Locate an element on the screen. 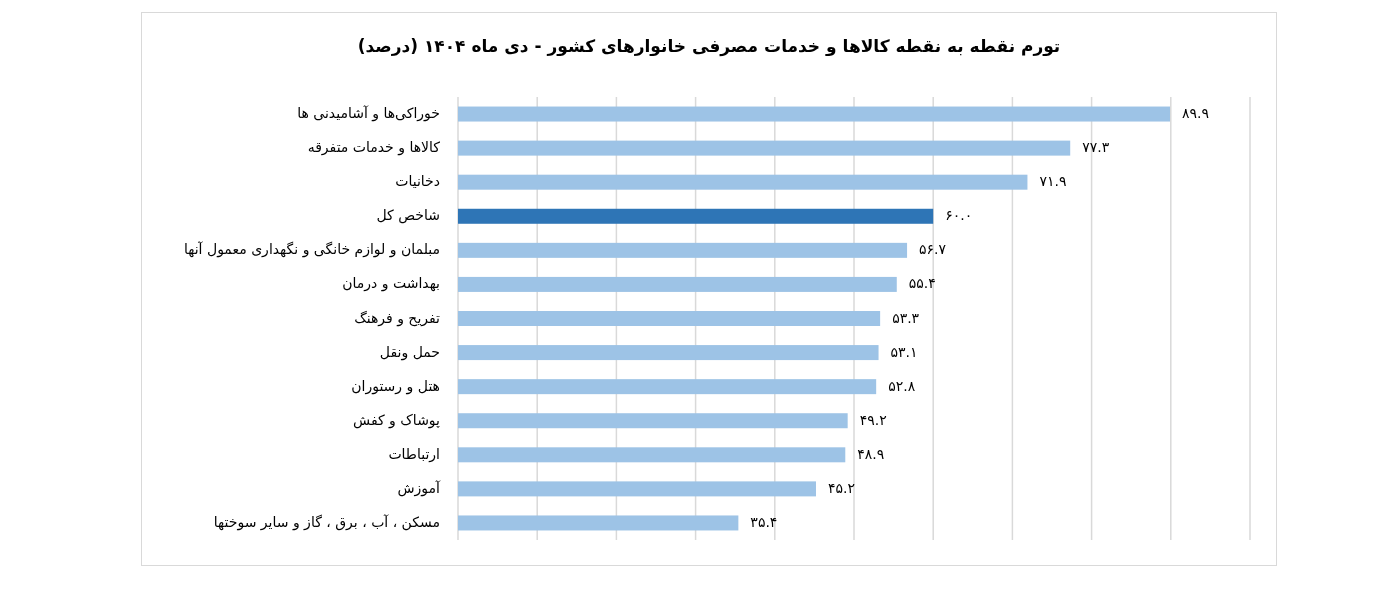 The height and width of the screenshot is (599, 1399). y-tick-label: خوراکی‌ها و آشامیدنی ها is located at coordinates (368, 113).